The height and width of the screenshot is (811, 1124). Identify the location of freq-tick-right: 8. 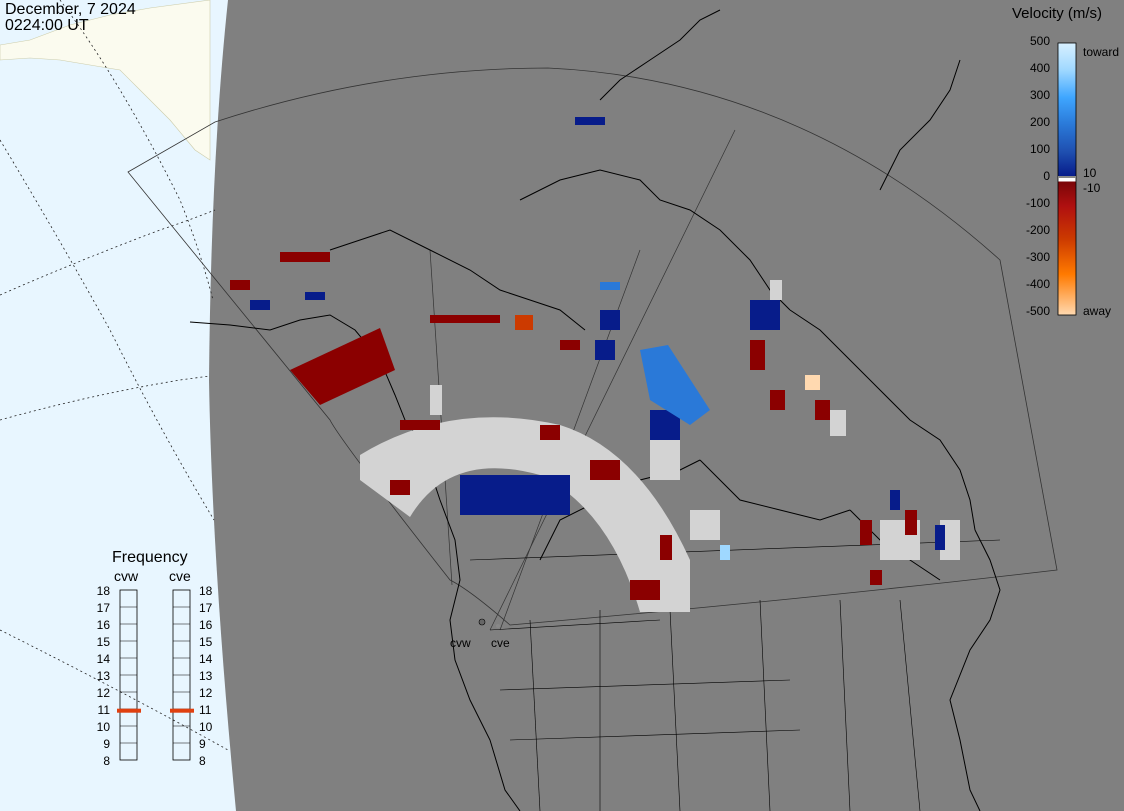
(202, 761).